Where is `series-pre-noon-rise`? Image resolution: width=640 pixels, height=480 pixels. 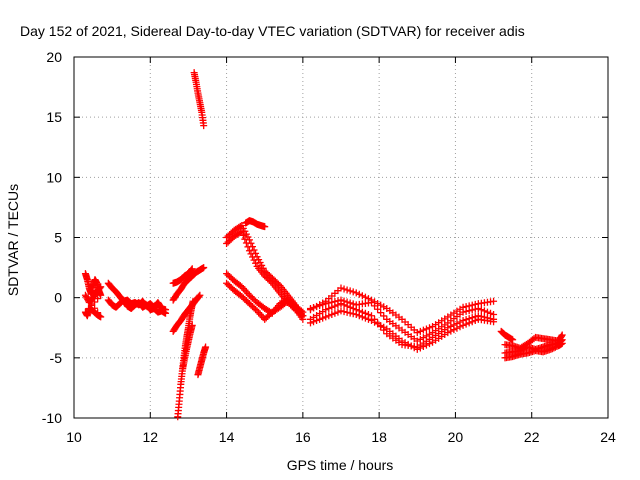
series-pre-noon-rise is located at coordinates (188, 284).